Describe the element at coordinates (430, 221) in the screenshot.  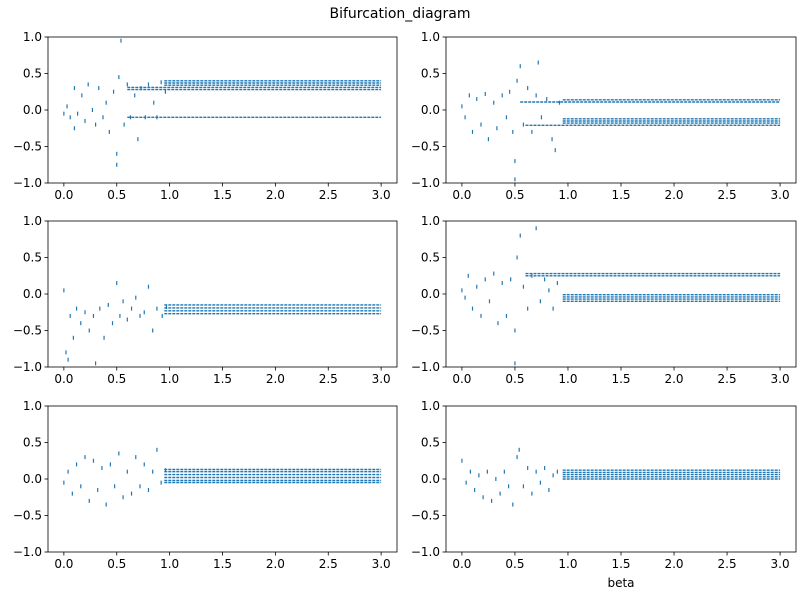
I see `y-tick-label: 1.0` at that location.